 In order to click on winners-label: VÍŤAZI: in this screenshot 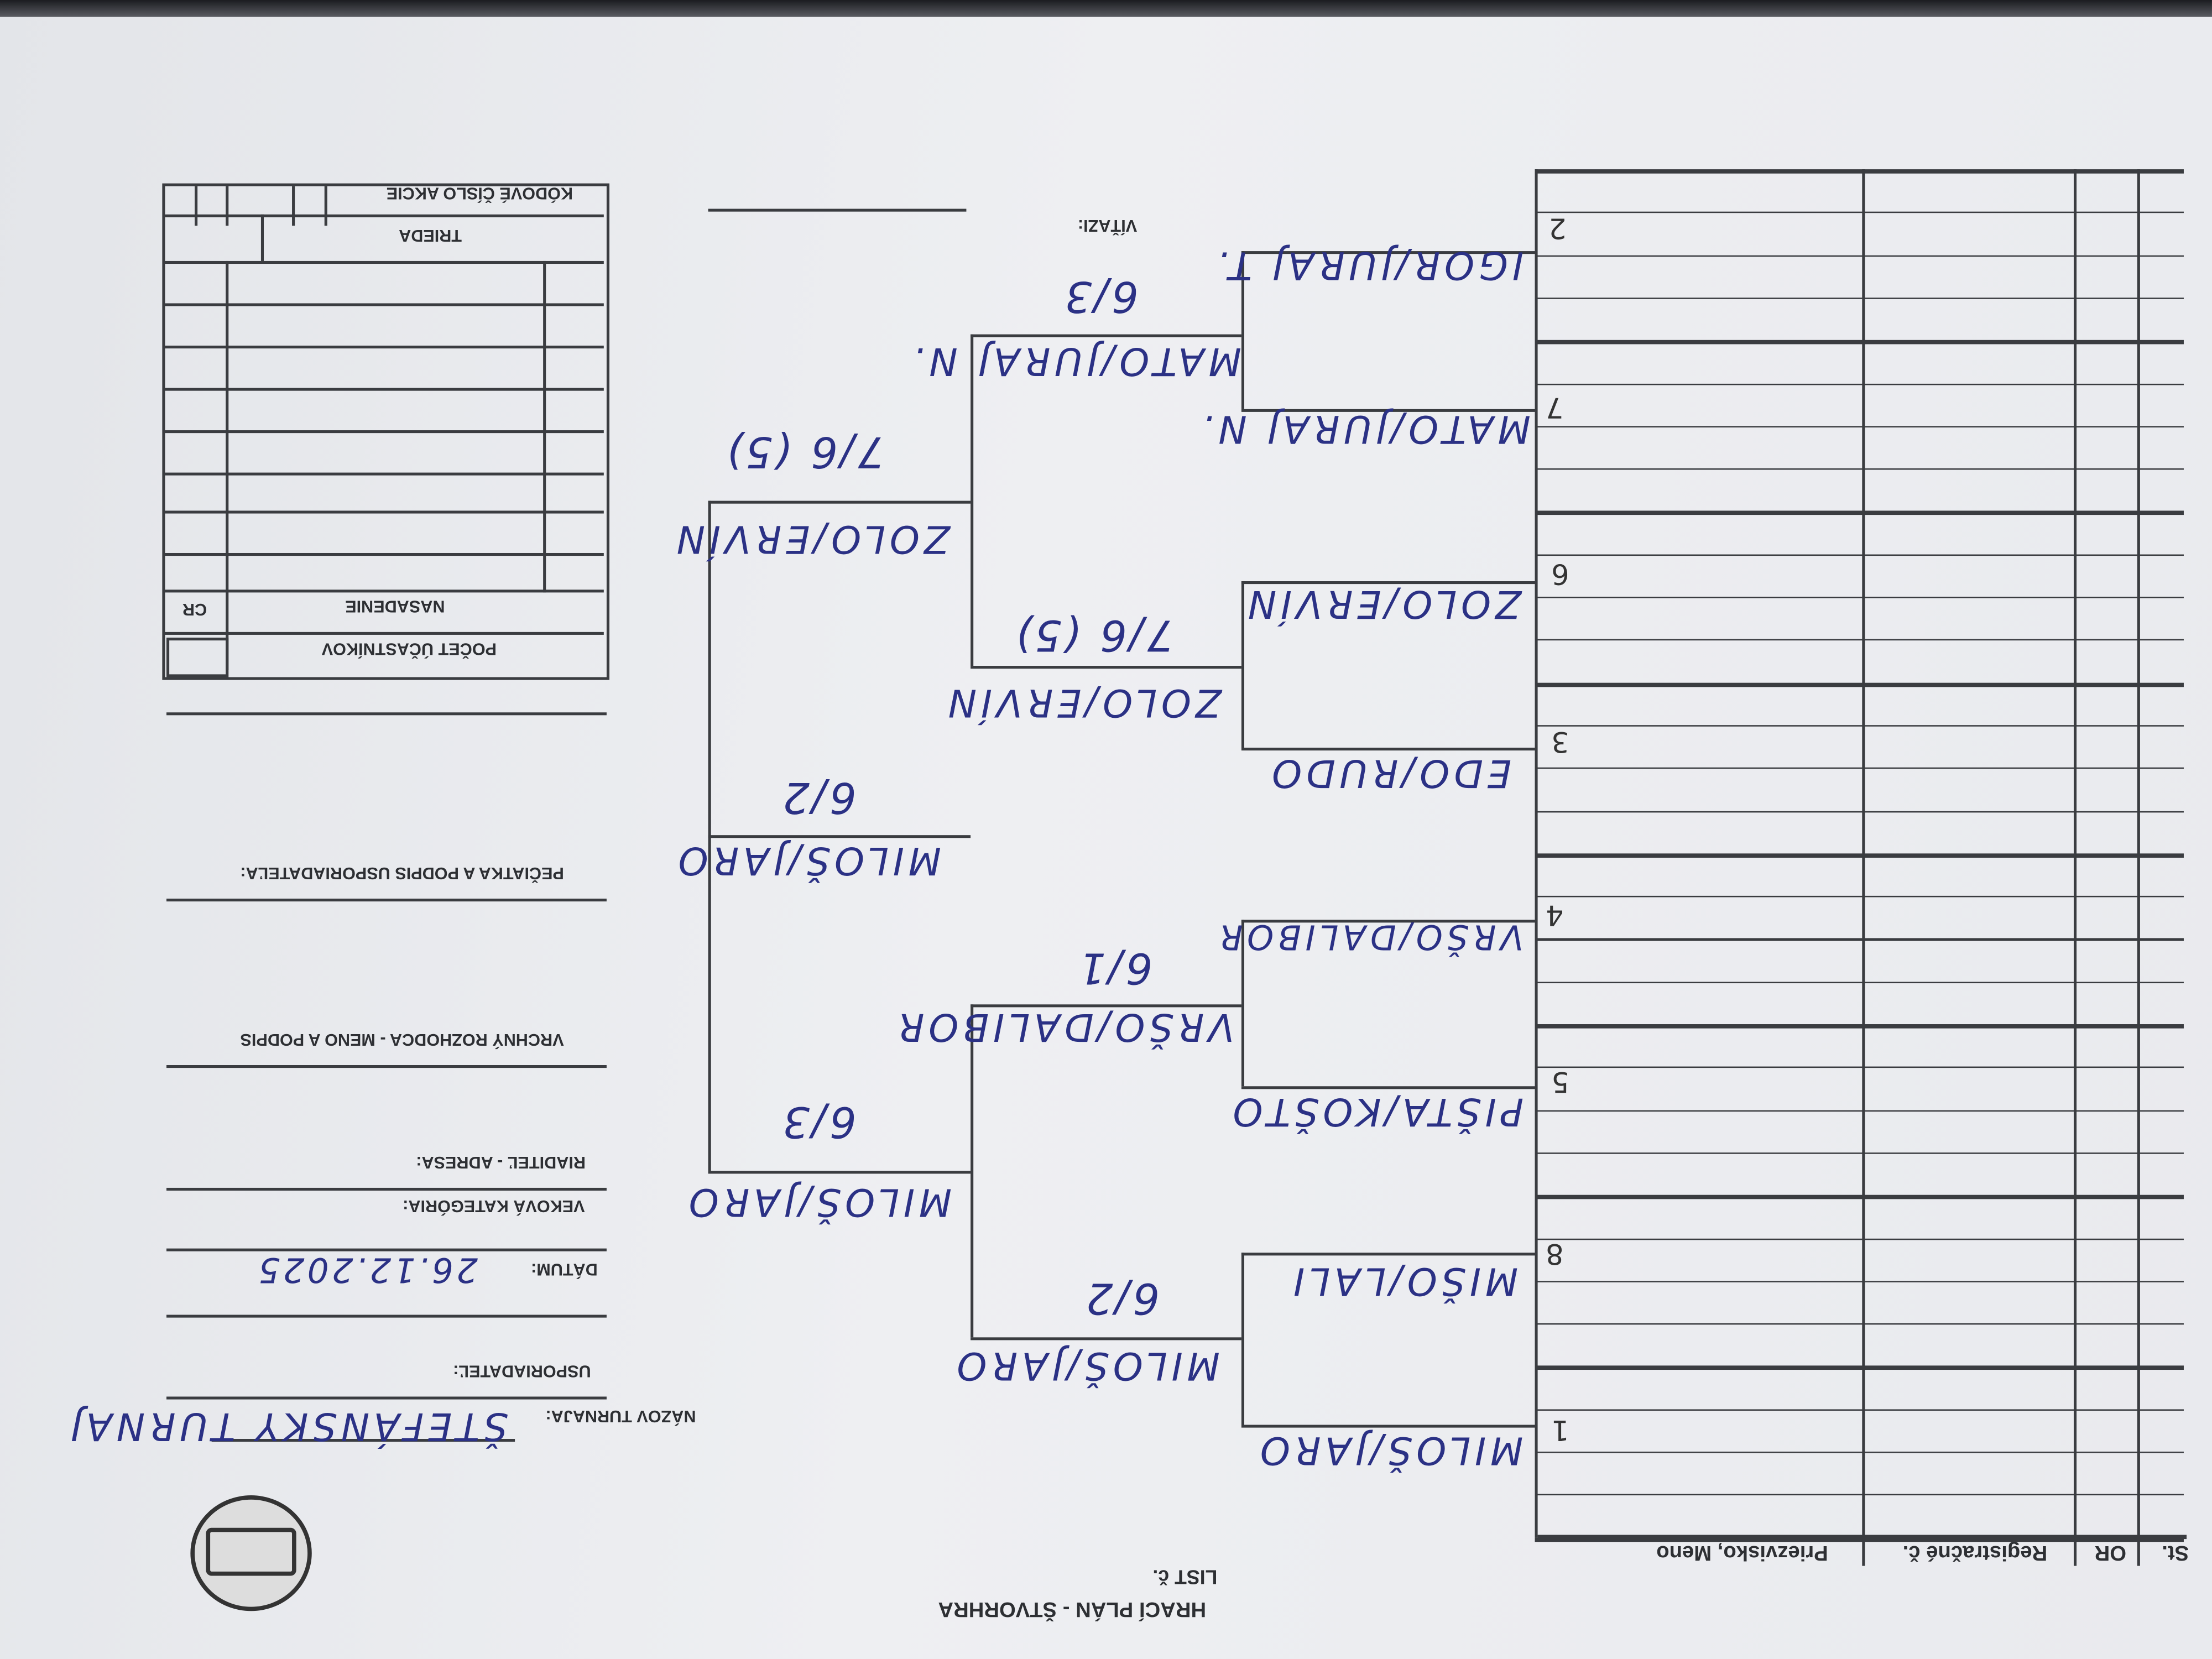, I will do `click(1108, 226)`.